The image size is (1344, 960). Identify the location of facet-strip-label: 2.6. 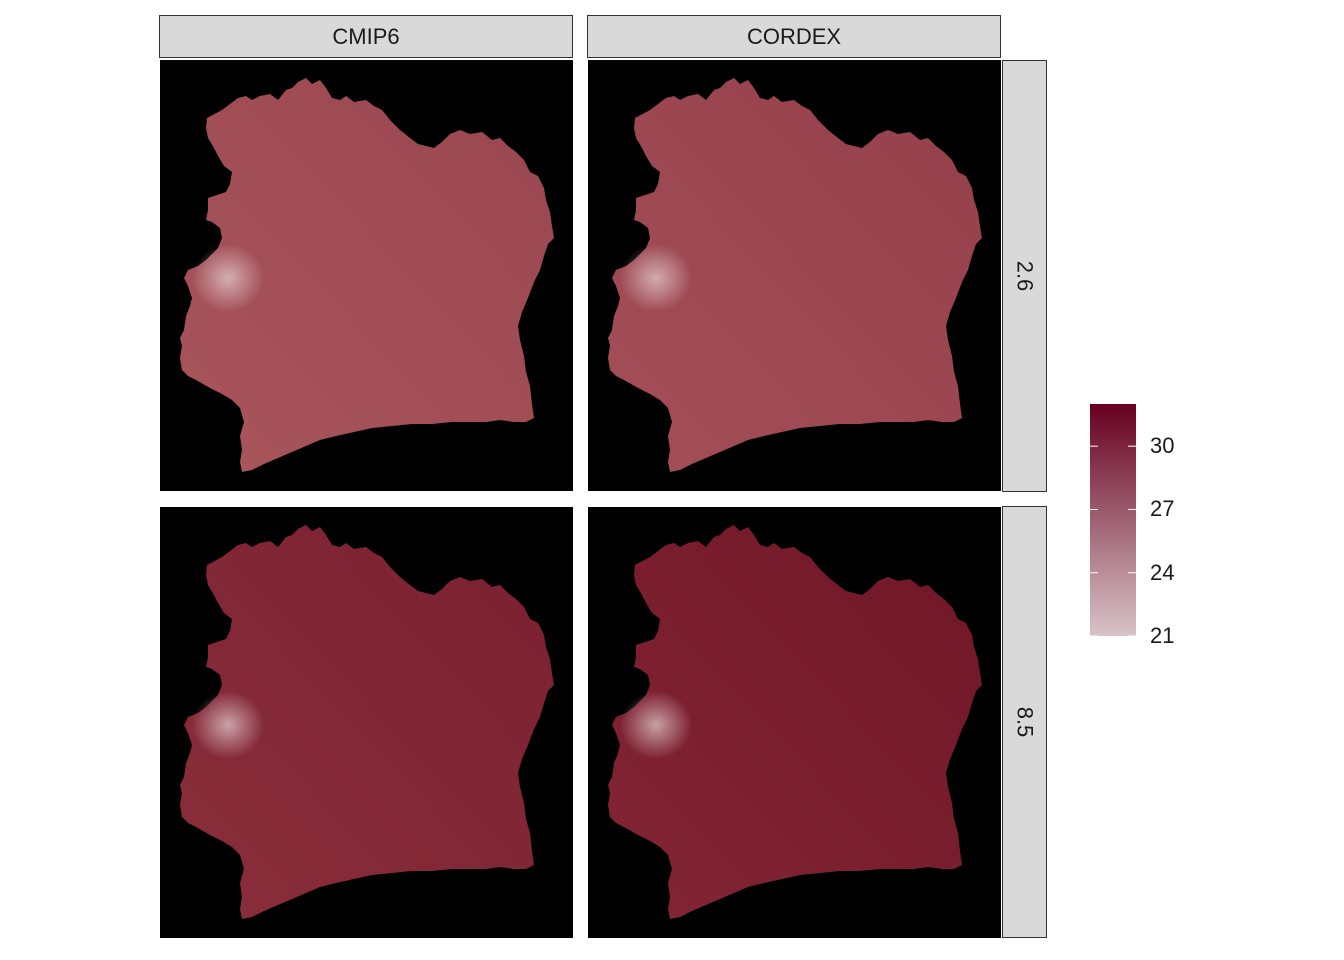
(1025, 276).